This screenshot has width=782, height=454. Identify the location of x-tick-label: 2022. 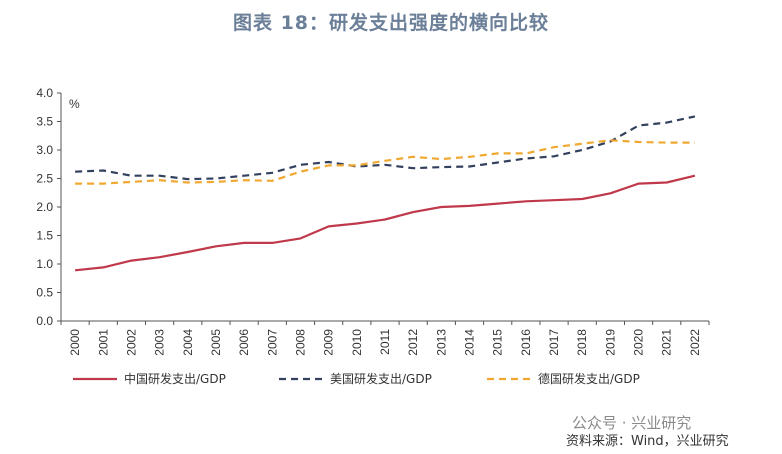
(695, 342).